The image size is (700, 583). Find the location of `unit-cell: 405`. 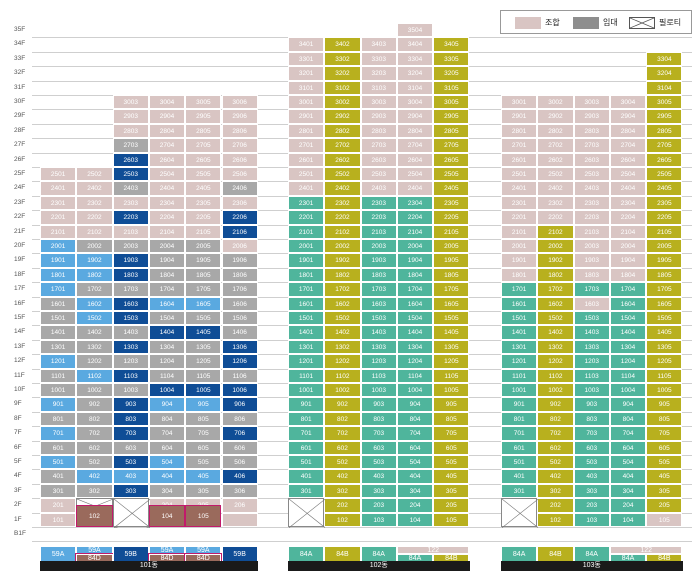

unit-cell: 405 is located at coordinates (451, 476).